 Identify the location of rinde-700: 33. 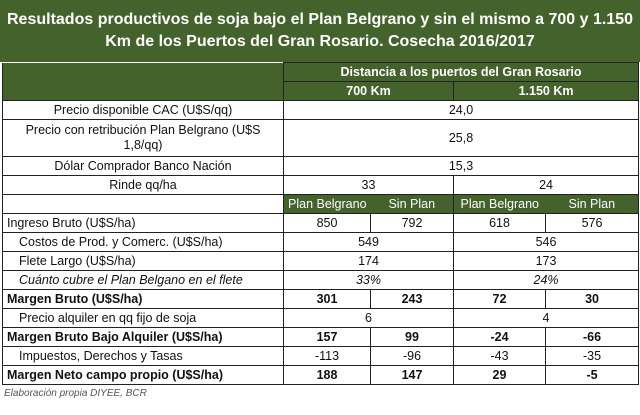
(368, 185).